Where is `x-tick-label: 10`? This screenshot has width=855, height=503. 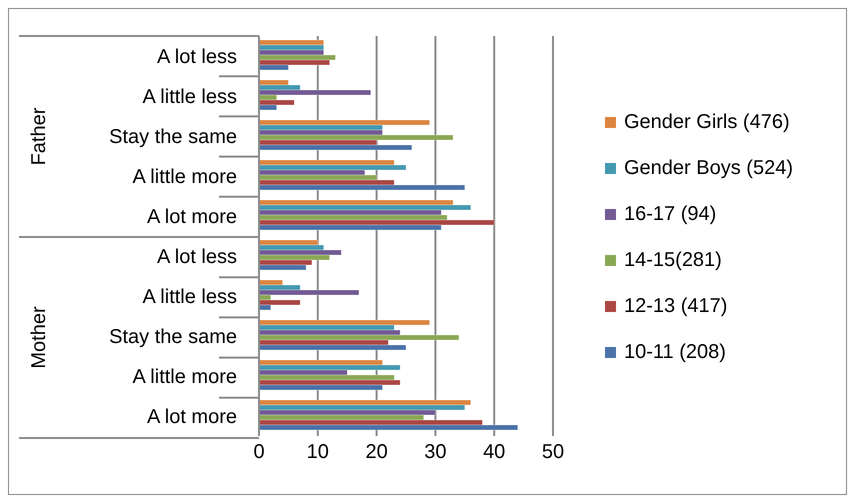
x-tick-label: 10 is located at coordinates (317, 452).